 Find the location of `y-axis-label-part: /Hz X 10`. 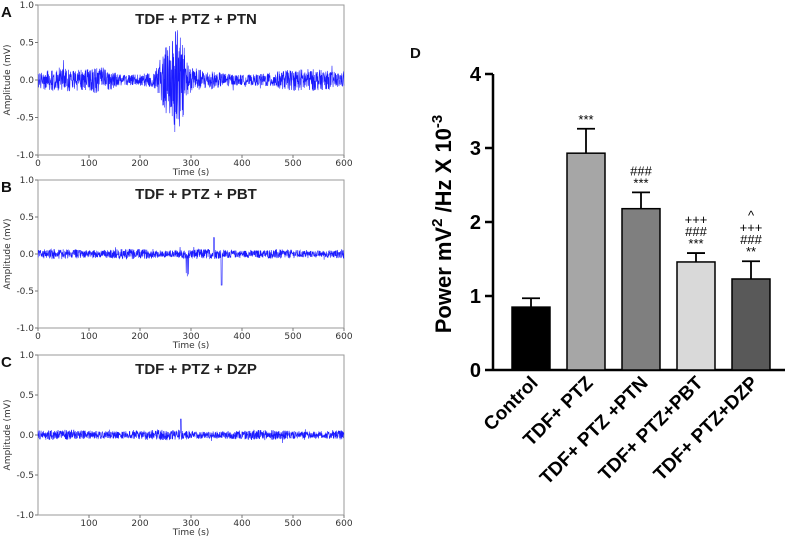

y-axis-label-part: /Hz X 10 is located at coordinates (443, 173).